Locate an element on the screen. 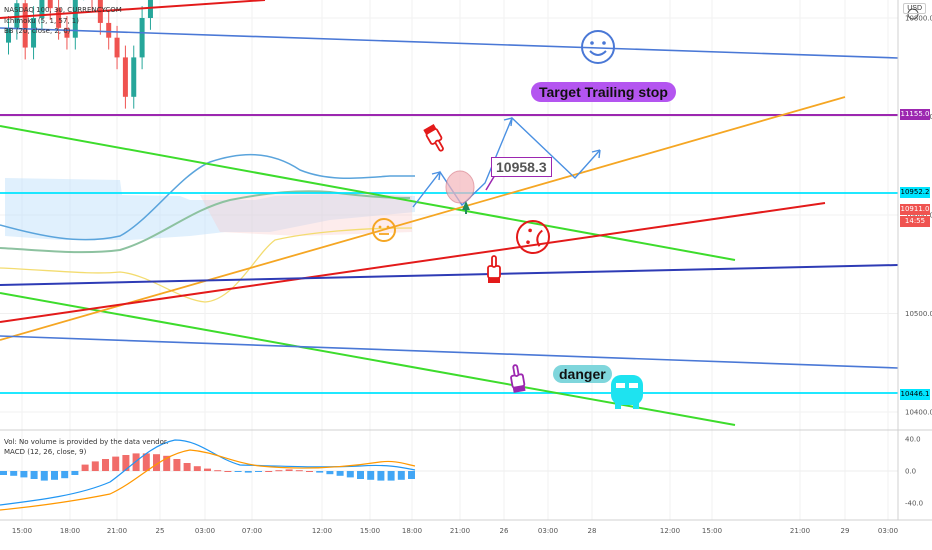 The image size is (932, 550). hand-pointer-purple-icon is located at coordinates (518, 378).